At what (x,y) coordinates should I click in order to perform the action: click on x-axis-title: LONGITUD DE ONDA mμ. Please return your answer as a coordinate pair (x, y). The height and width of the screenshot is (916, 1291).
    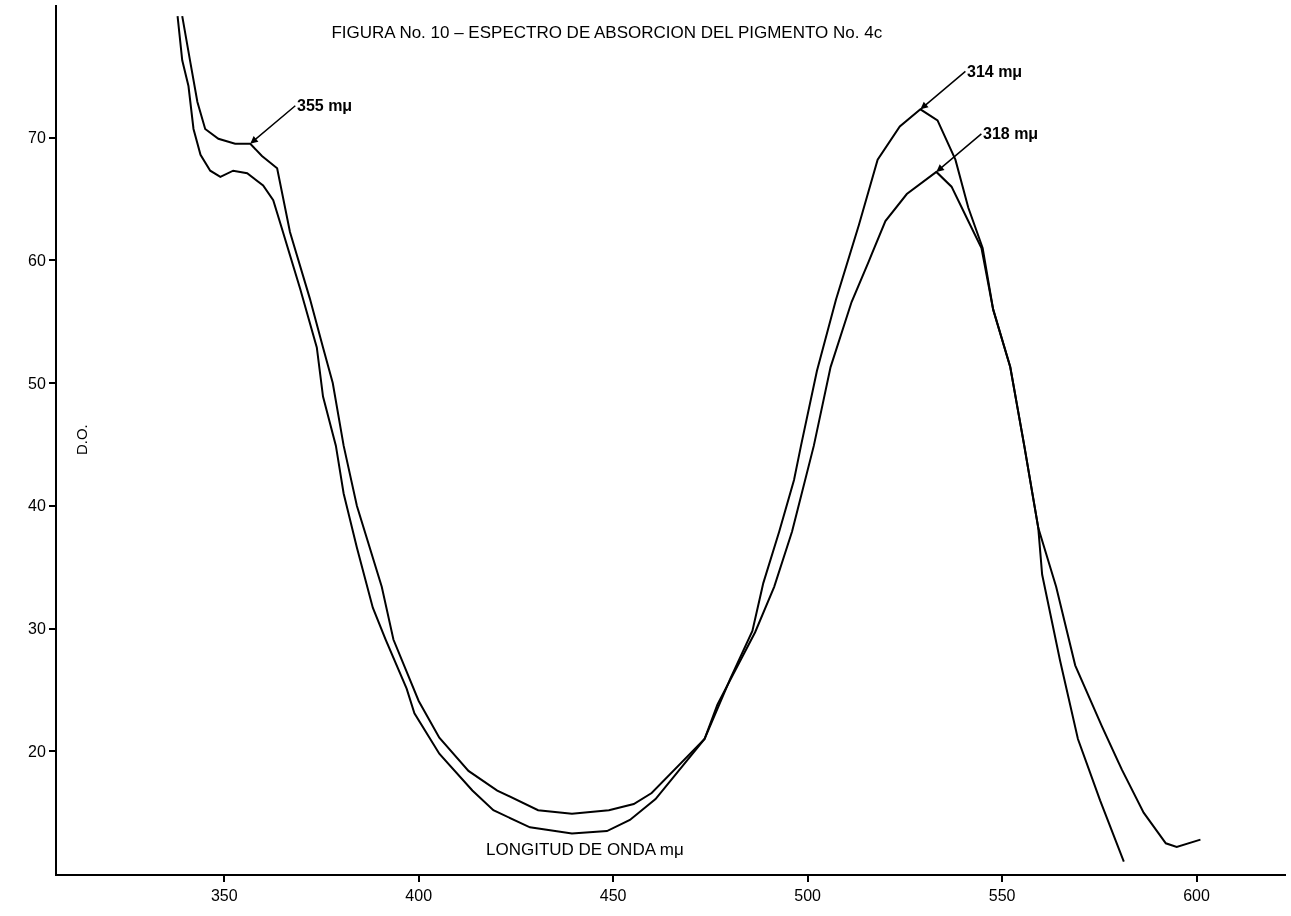
    Looking at the image, I should click on (585, 849).